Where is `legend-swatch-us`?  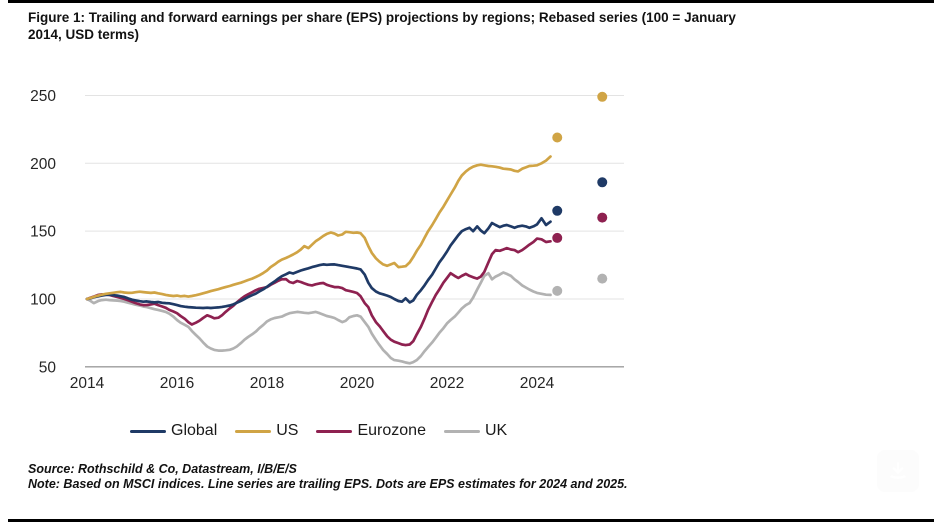 legend-swatch-us is located at coordinates (253, 431).